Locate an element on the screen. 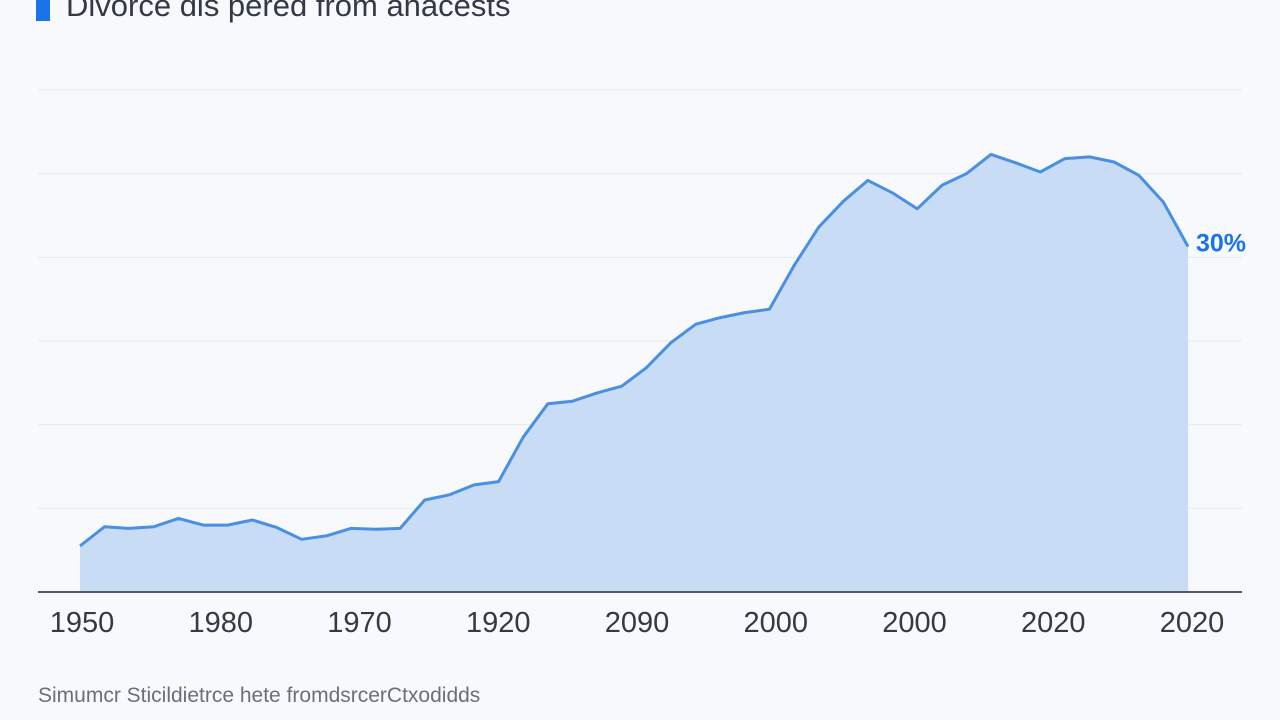  x-tick-label: 1970 is located at coordinates (359, 623).